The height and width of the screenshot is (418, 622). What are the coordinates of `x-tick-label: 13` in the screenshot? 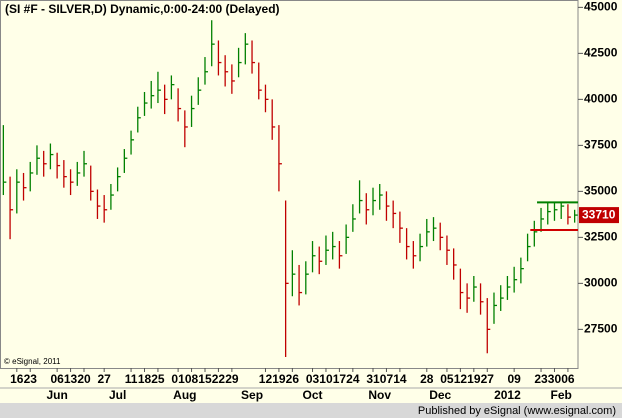 It's located at (71, 379).